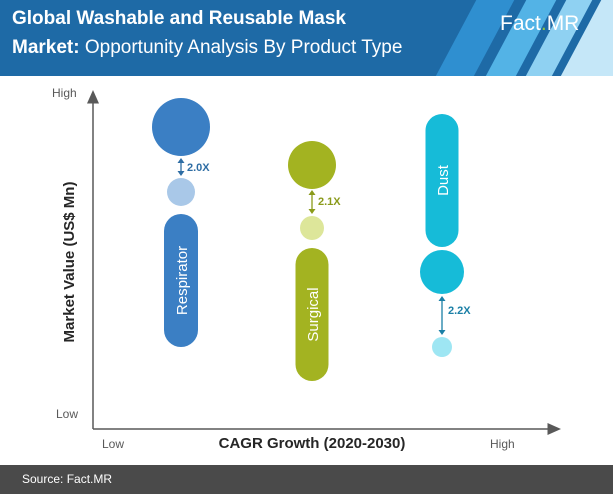  Describe the element at coordinates (520, 23) in the screenshot. I see `logo-main: Fact` at that location.